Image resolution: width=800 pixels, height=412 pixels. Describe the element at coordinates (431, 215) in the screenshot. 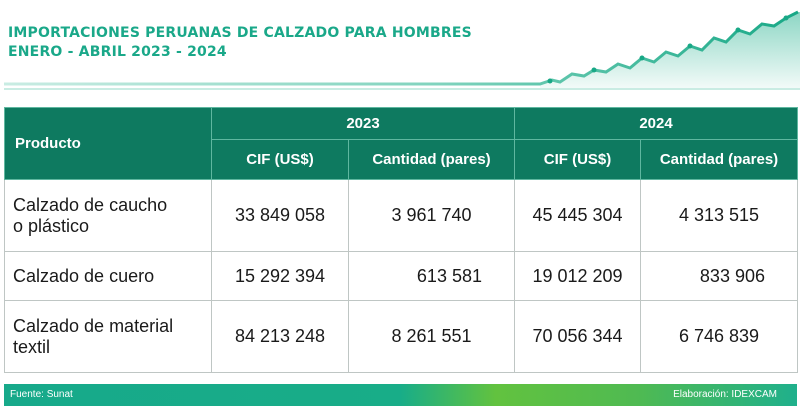

I see `qty-2023: 3 961 740` at that location.